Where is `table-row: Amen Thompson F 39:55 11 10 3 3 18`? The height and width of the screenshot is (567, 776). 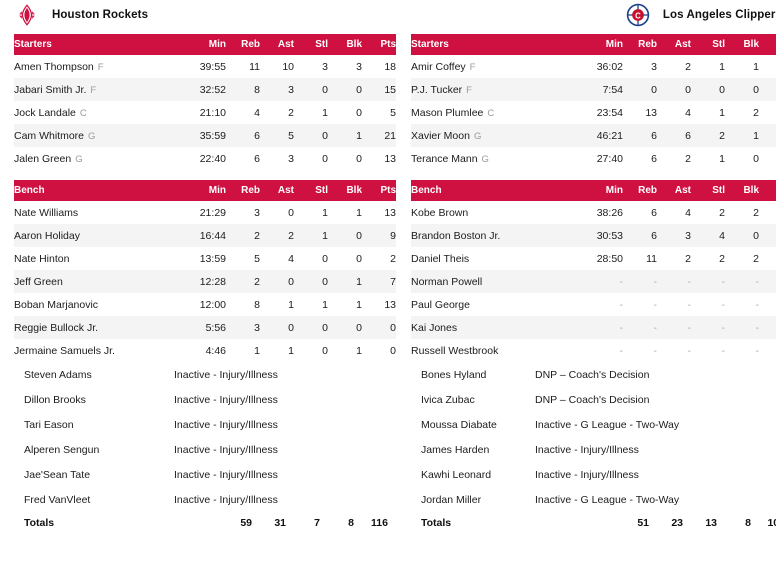
table-row: Amen Thompson F 39:55 11 10 3 3 18 is located at coordinates (205, 66).